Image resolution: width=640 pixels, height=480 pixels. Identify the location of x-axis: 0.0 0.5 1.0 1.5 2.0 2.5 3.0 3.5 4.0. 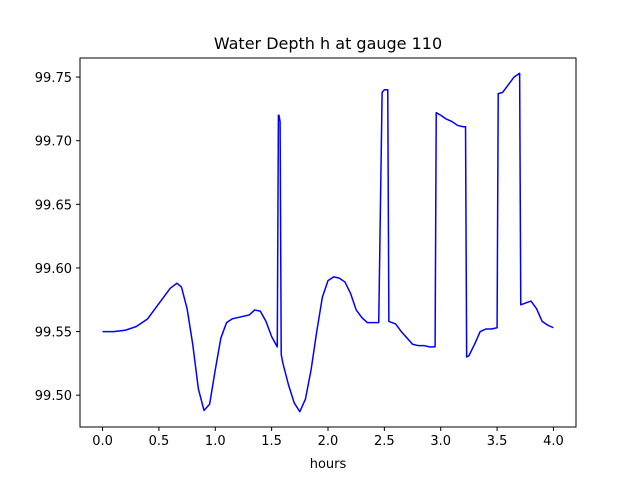
(328, 438).